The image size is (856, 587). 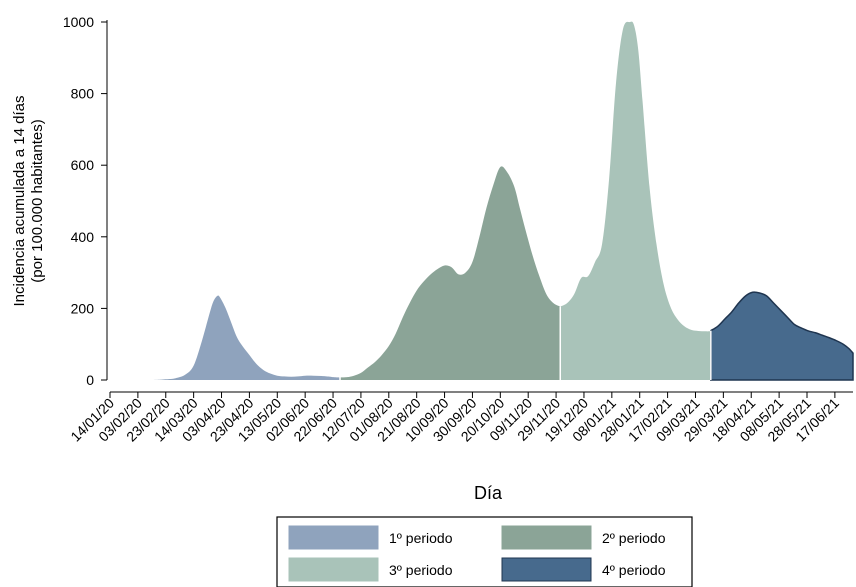 What do you see at coordinates (525, 343) in the screenshot?
I see `period-separators` at bounding box center [525, 343].